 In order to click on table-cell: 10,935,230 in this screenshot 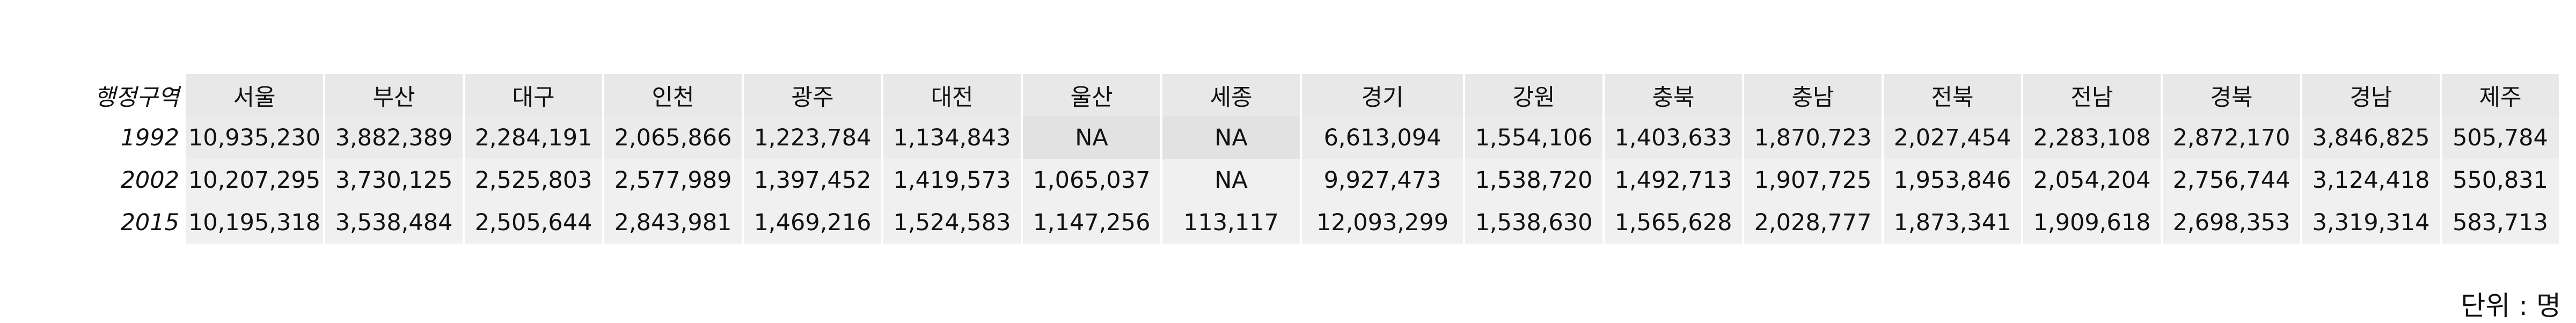, I will do `click(254, 137)`.